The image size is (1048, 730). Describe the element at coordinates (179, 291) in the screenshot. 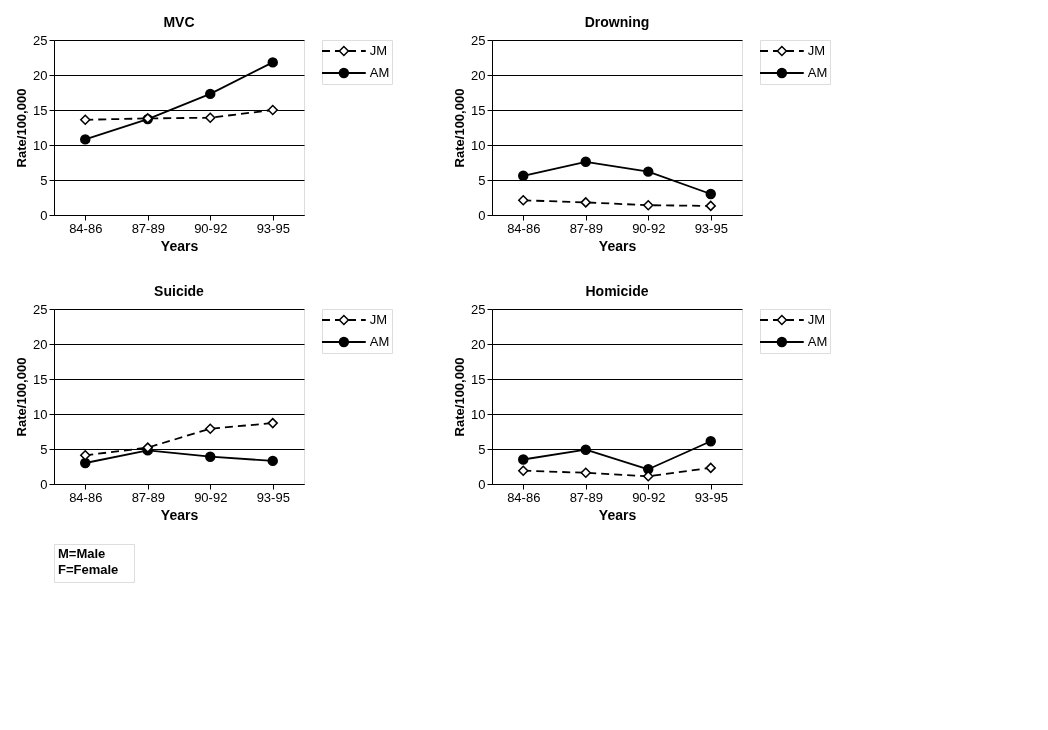

I see `chart-title: Suicide` at that location.